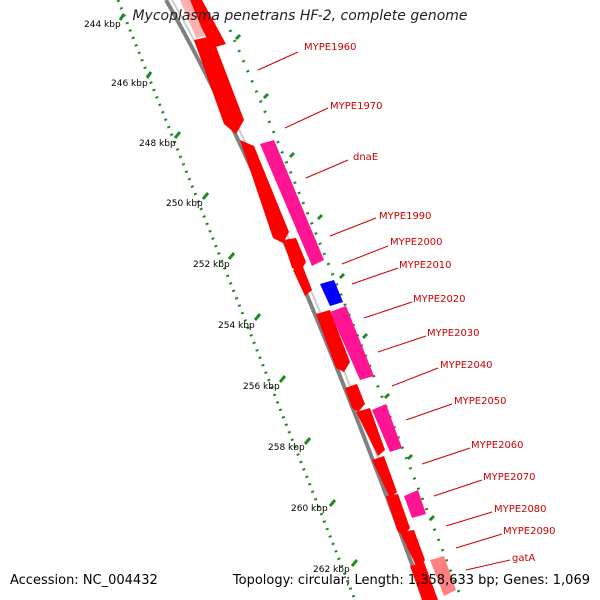 The height and width of the screenshot is (600, 600). I want to click on scale-label: 246 kbp, so click(129, 84).